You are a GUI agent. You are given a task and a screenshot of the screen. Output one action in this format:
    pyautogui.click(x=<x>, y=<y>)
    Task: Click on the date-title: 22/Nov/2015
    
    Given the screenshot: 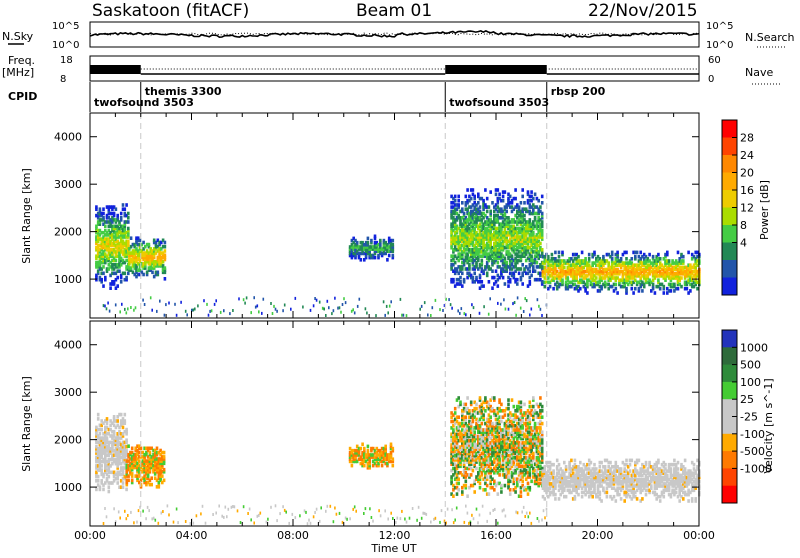 What is the action you would take?
    pyautogui.click(x=643, y=11)
    